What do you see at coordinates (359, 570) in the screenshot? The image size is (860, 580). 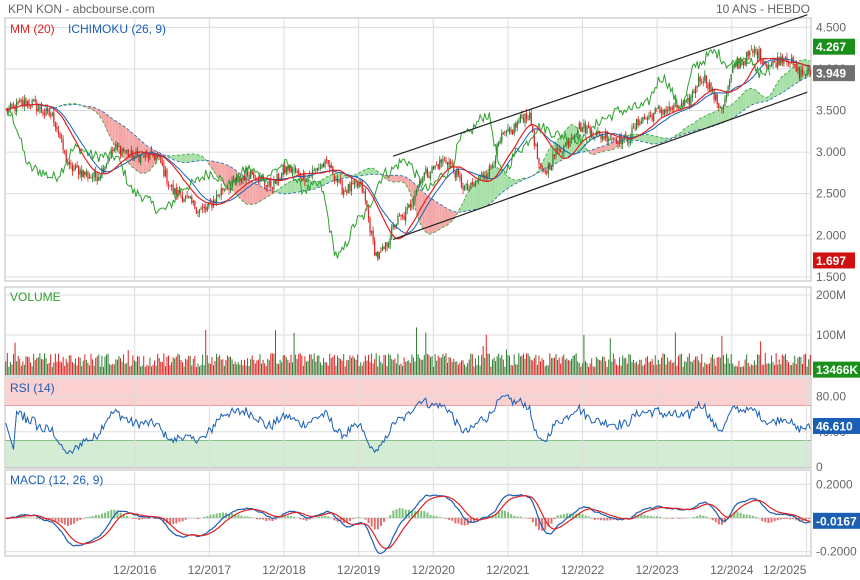 I see `x-tick-label: 12/2019` at bounding box center [359, 570].